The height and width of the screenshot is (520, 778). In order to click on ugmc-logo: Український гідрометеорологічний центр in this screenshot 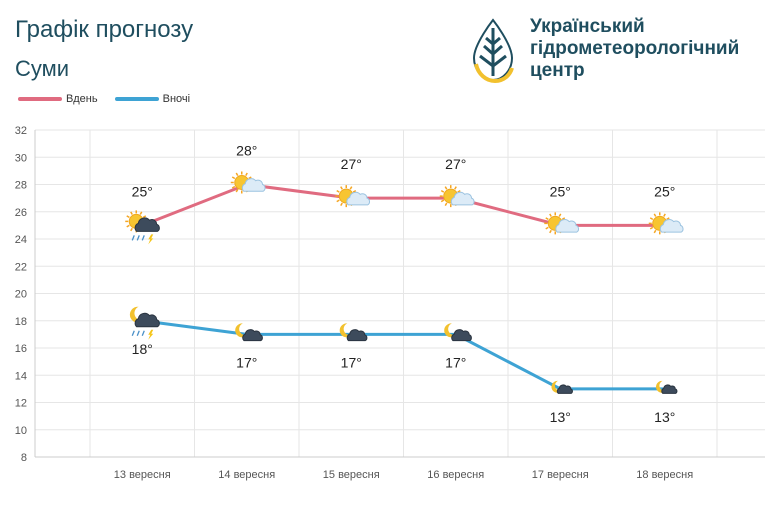, I will do `click(618, 52)`.